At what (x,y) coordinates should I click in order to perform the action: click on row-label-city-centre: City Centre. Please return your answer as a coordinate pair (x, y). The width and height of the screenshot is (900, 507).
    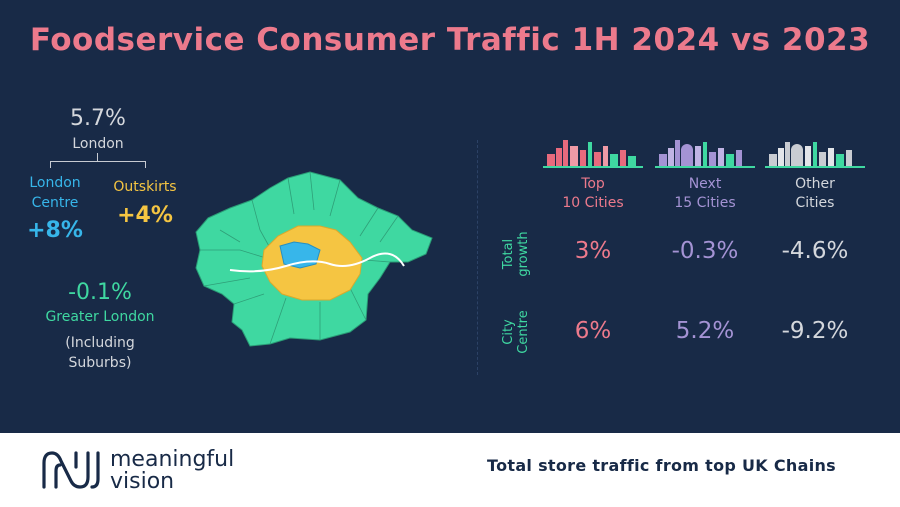
    Looking at the image, I should click on (516, 332).